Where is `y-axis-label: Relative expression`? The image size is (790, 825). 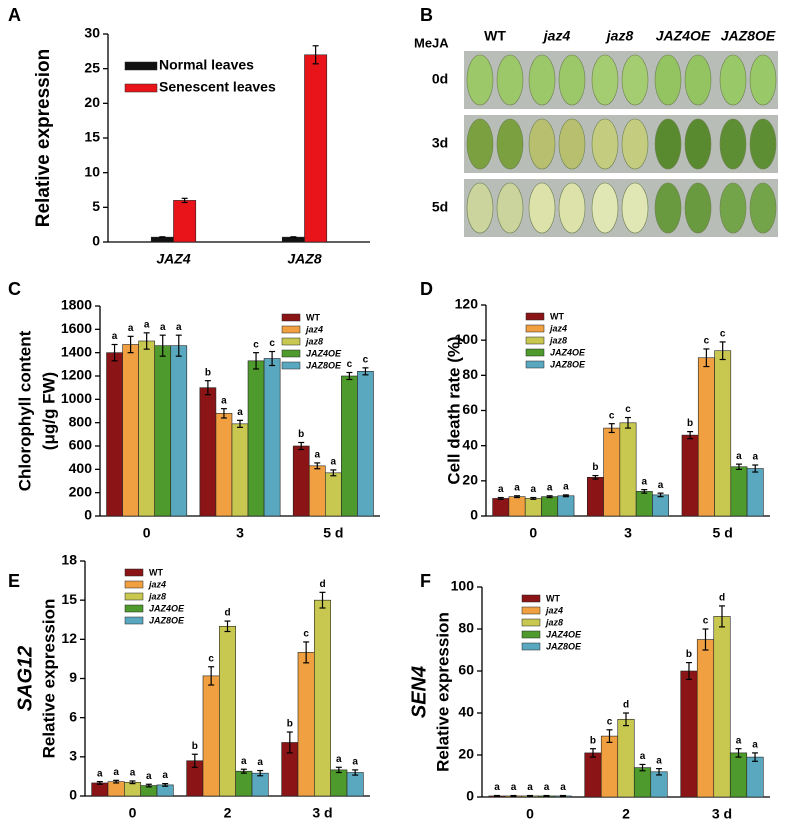 y-axis-label: Relative expression is located at coordinates (442, 692).